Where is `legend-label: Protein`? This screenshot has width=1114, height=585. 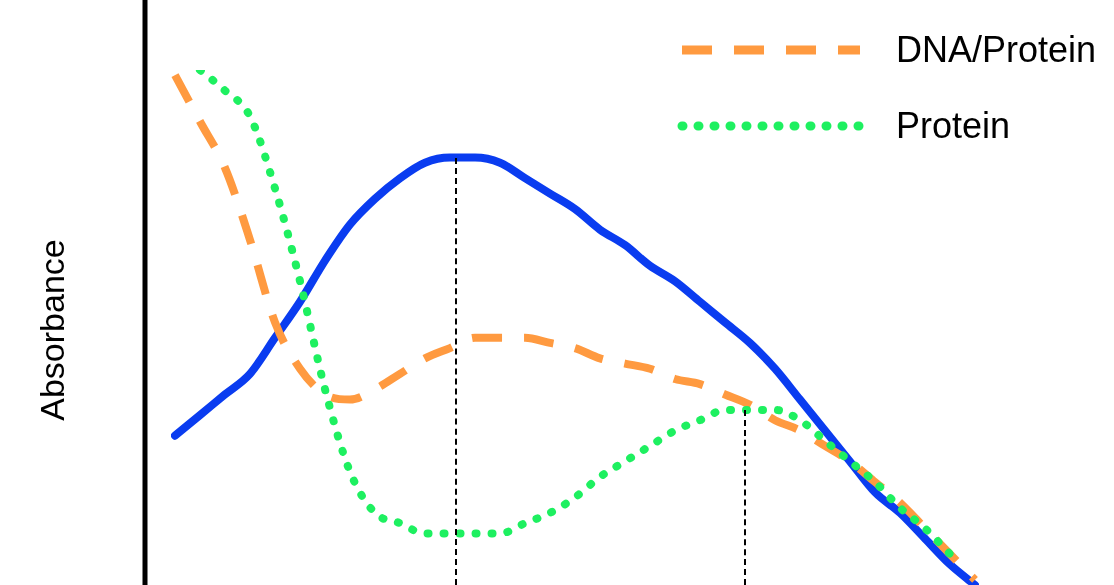 legend-label: Protein is located at coordinates (952, 126).